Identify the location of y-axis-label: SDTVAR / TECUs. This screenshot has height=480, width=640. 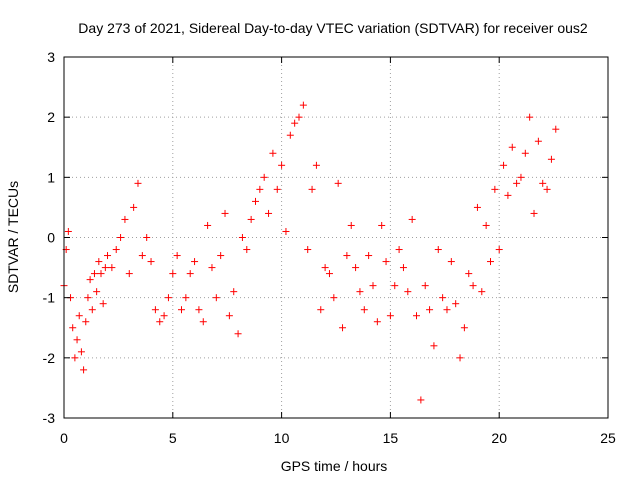
(13, 237).